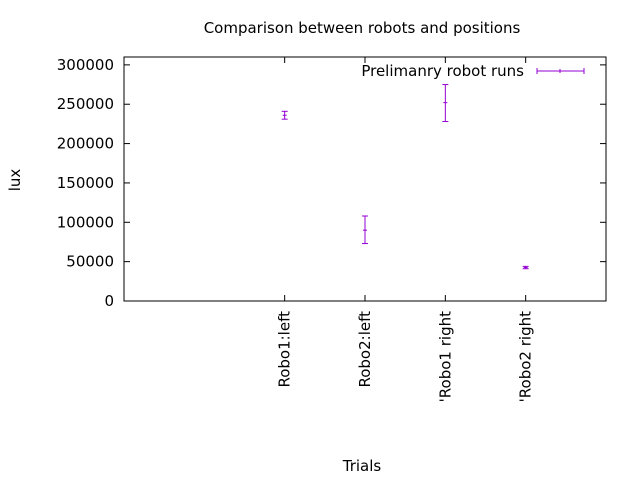  I want to click on y-tick-label: 50000, so click(90, 262).